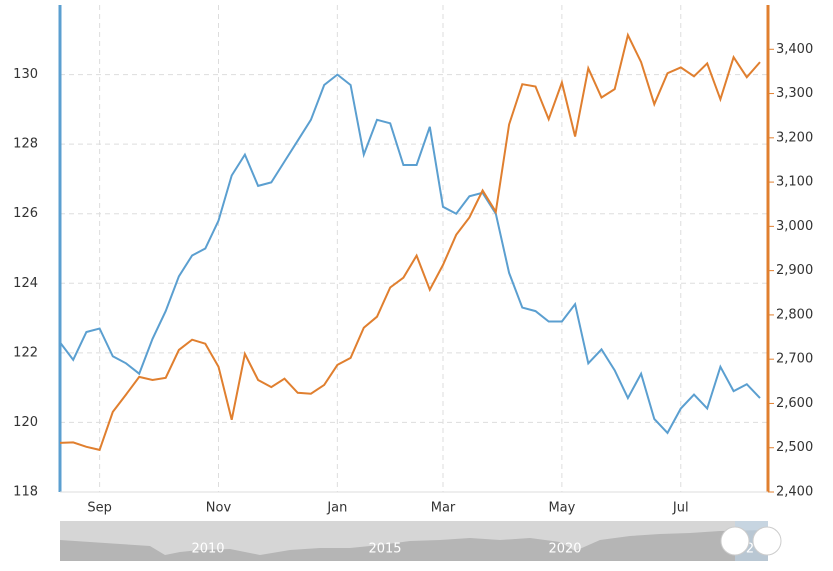 This screenshot has width=833, height=571. I want to click on y2-tick-label: 3,400, so click(794, 49).